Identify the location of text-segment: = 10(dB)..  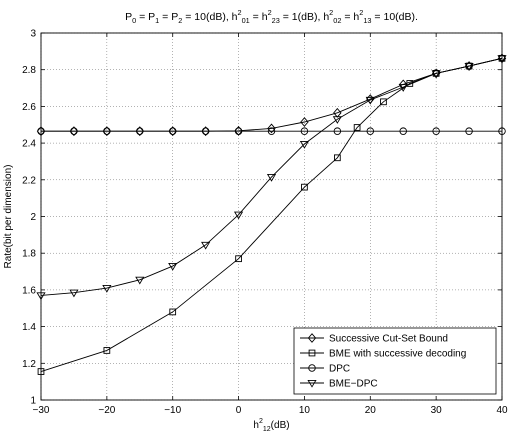
(395, 17).